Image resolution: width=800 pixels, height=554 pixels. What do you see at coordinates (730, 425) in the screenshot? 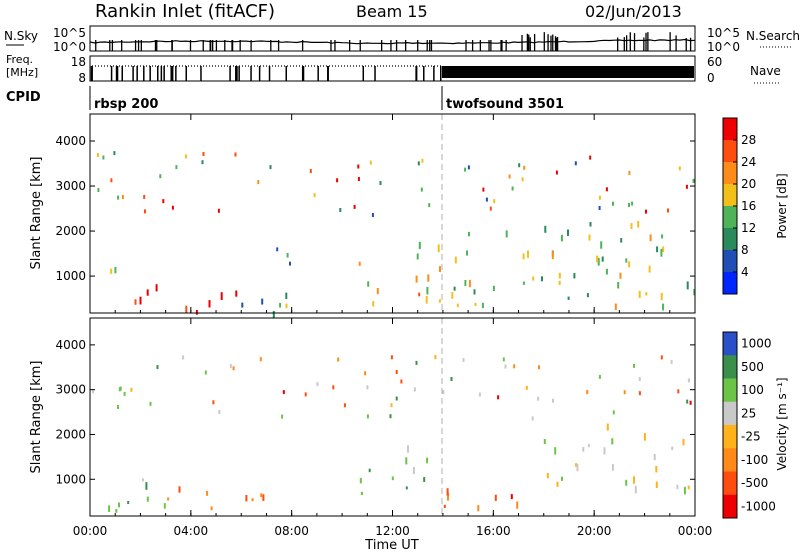
I see `velocity-colorbar-swatches` at bounding box center [730, 425].